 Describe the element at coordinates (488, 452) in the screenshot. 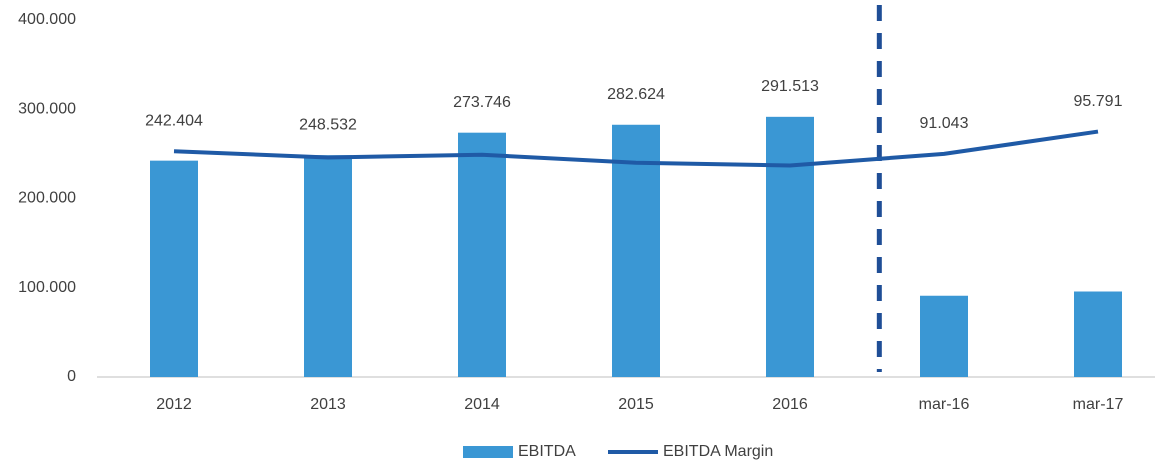

I see `legend-swatch` at that location.